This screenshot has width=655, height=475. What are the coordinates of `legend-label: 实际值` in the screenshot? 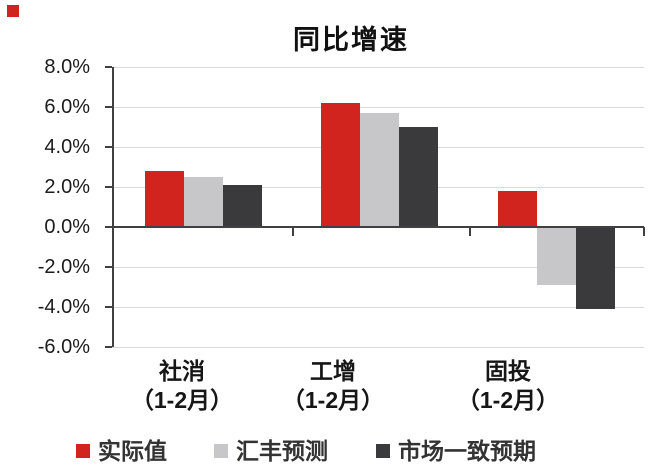 It's located at (132, 451).